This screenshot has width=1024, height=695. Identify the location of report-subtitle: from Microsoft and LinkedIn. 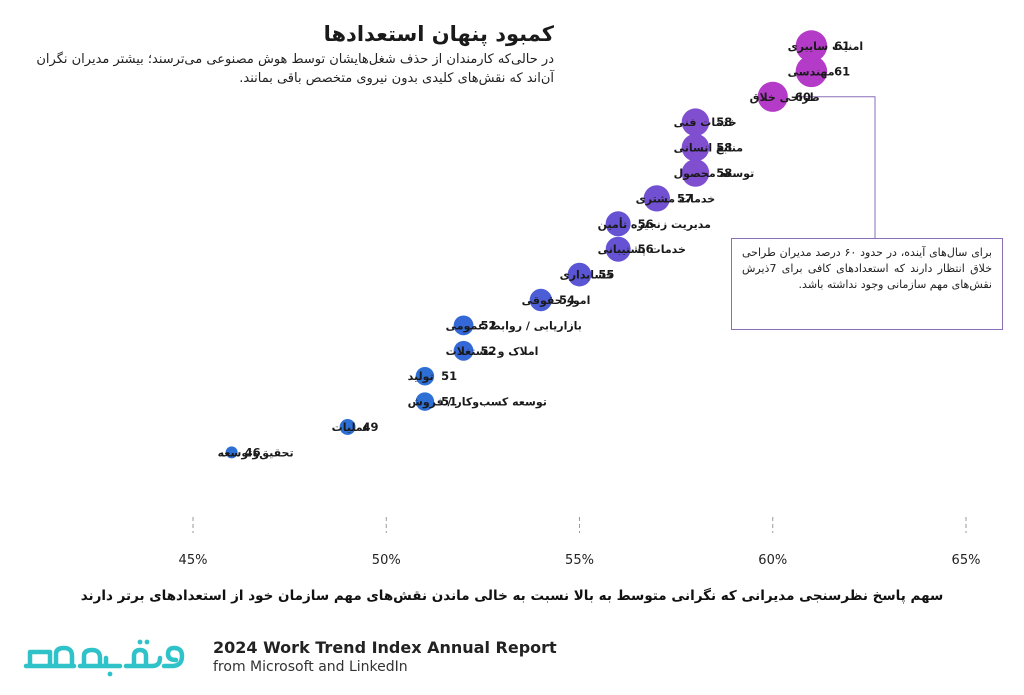
(310, 667).